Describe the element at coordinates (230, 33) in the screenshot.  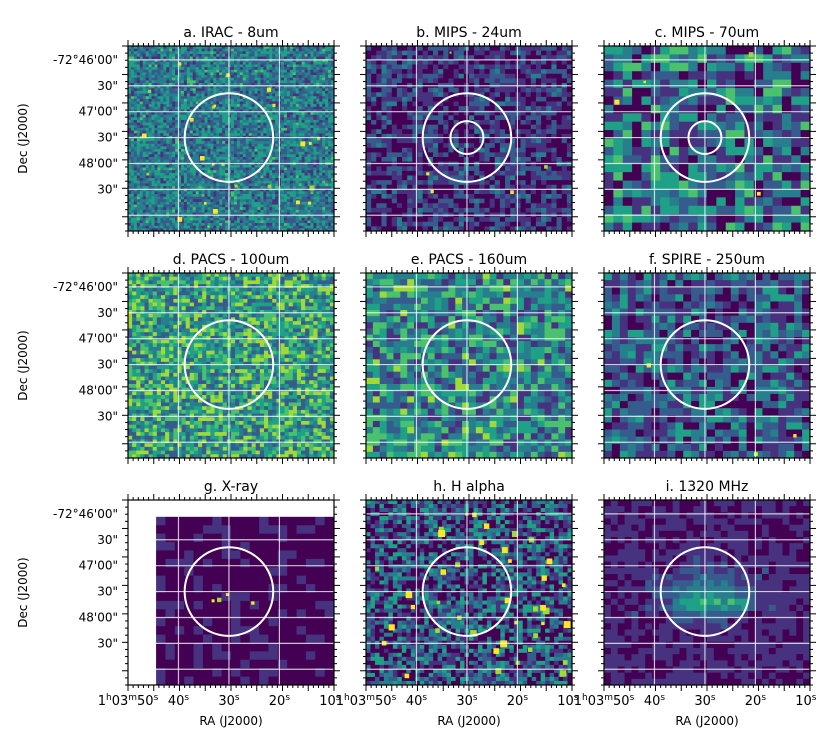
I see `panel-title: a. IRAC - 8um` at that location.